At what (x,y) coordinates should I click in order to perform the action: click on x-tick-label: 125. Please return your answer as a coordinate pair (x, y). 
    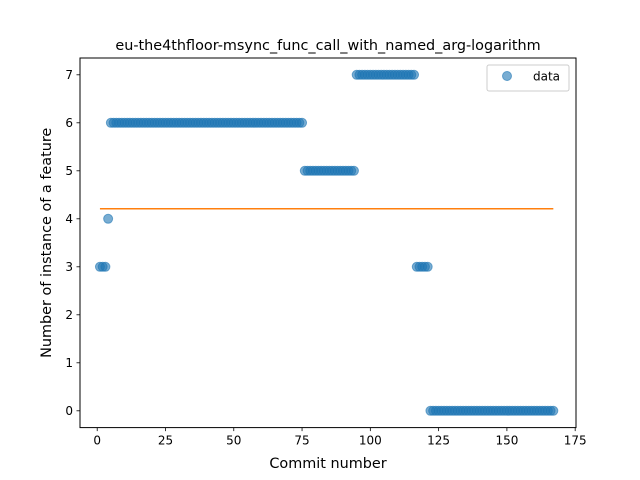
    Looking at the image, I should click on (438, 441).